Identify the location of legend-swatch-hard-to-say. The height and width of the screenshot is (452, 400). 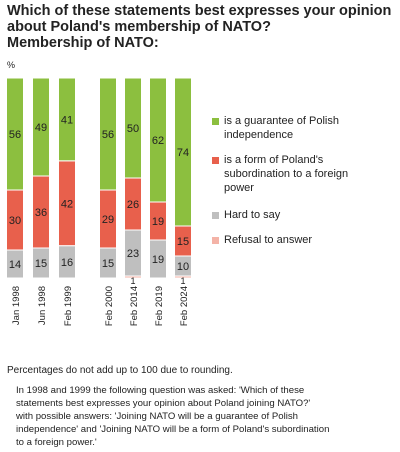
(215, 215).